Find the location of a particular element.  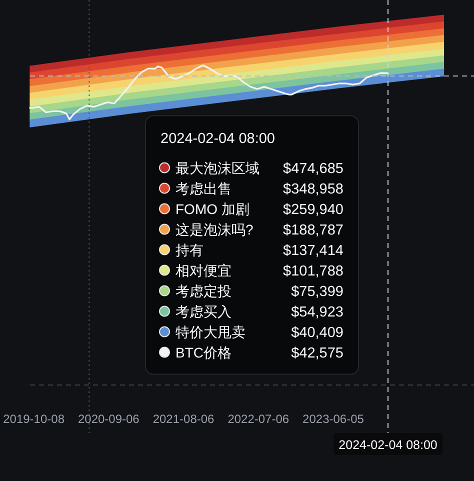

legend-label: 这是泡沫吗? is located at coordinates (215, 229).